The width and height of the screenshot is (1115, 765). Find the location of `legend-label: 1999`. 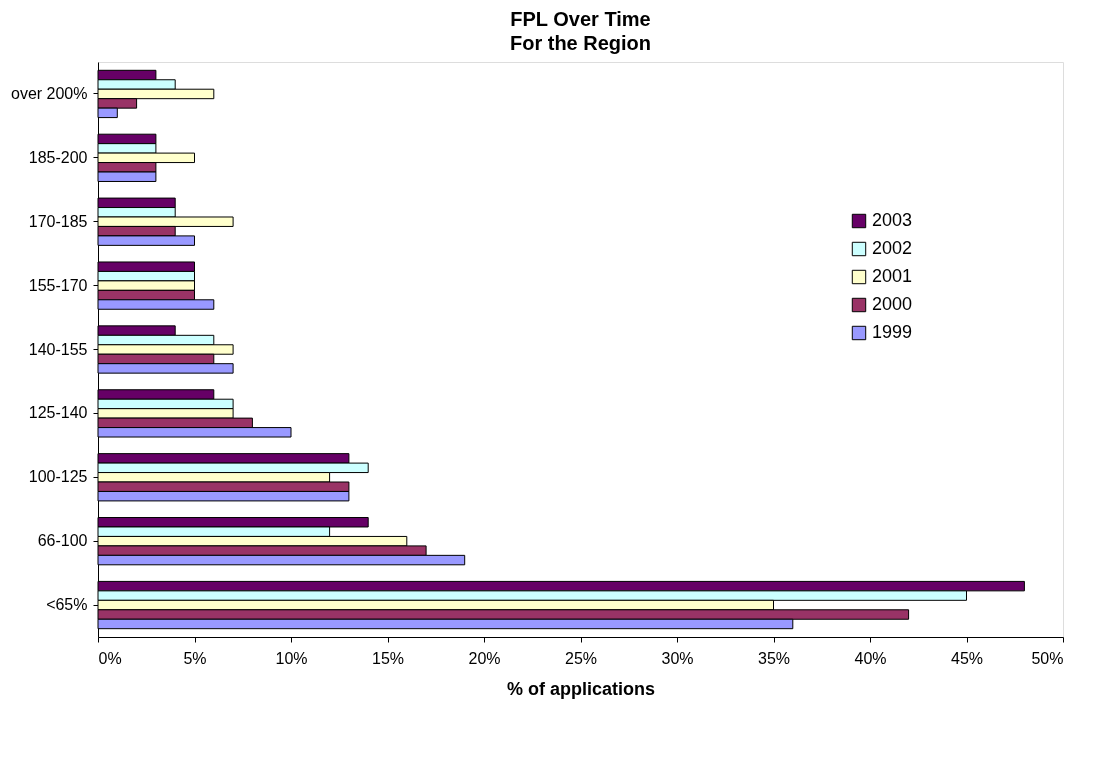

legend-label: 1999 is located at coordinates (892, 332).